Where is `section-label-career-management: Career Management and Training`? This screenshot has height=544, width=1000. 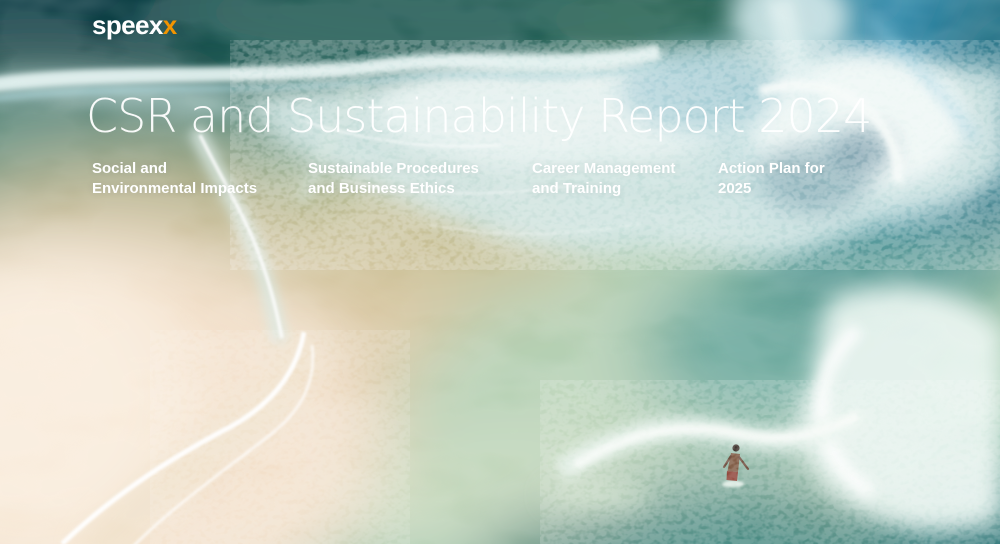
section-label-career-management: Career Management and Training is located at coordinates (604, 178).